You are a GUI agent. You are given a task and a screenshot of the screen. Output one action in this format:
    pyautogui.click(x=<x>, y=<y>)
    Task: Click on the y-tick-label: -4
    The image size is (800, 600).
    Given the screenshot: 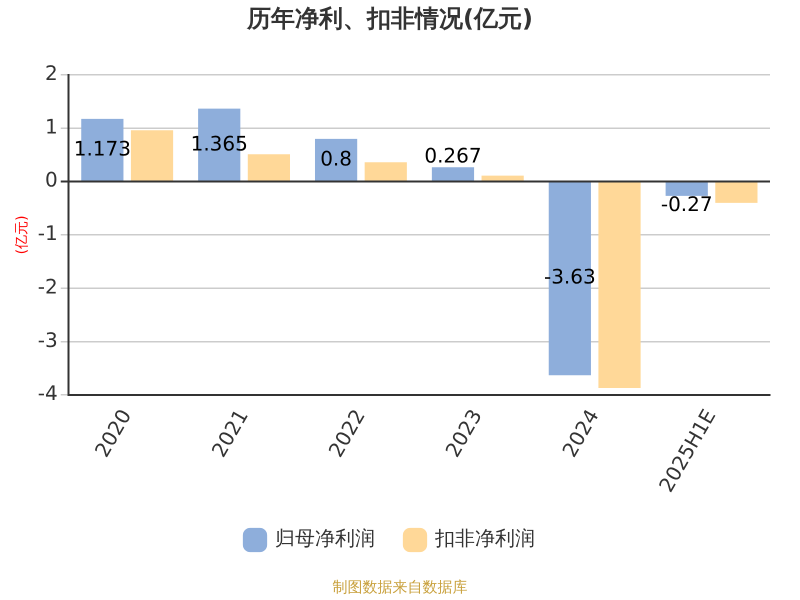 What is the action you would take?
    pyautogui.click(x=48, y=393)
    